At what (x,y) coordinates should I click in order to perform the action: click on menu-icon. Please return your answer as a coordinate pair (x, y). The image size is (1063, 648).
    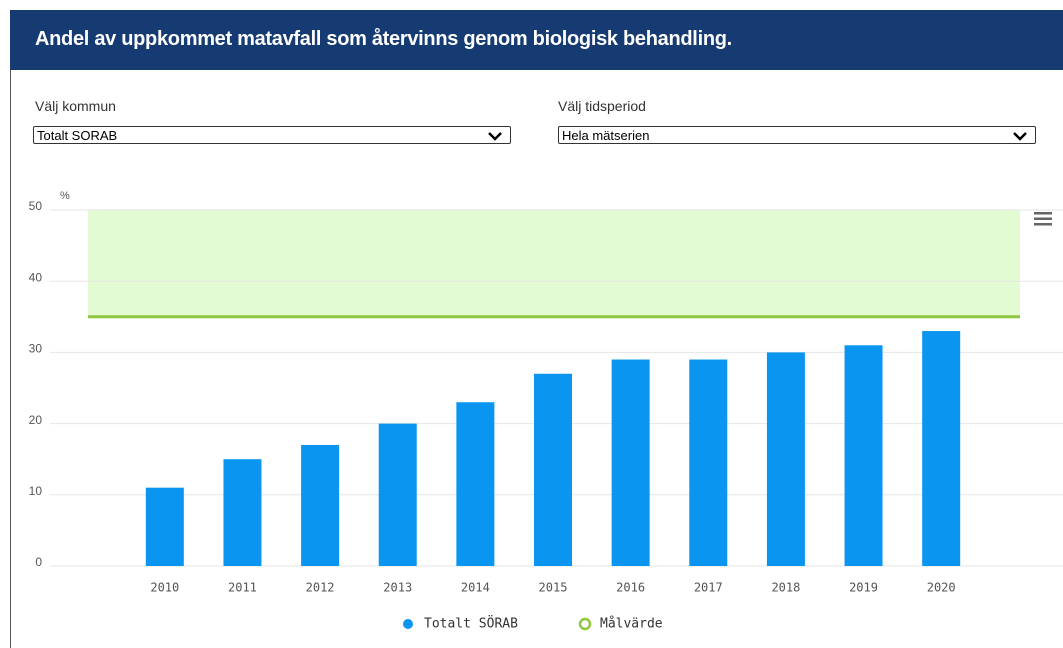
    Looking at the image, I should click on (1043, 219).